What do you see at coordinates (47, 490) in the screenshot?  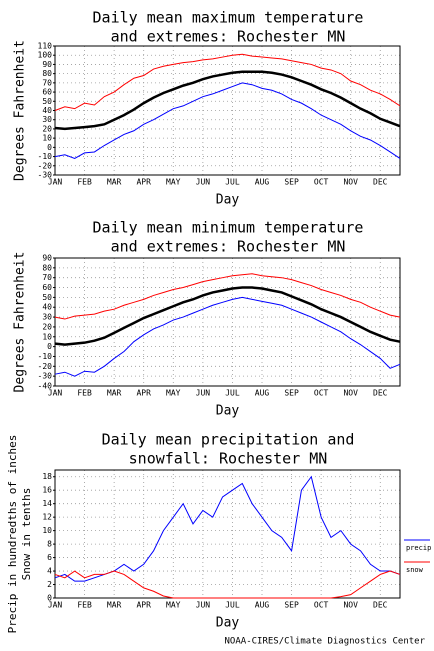 I see `y-tick-label: 16` at bounding box center [47, 490].